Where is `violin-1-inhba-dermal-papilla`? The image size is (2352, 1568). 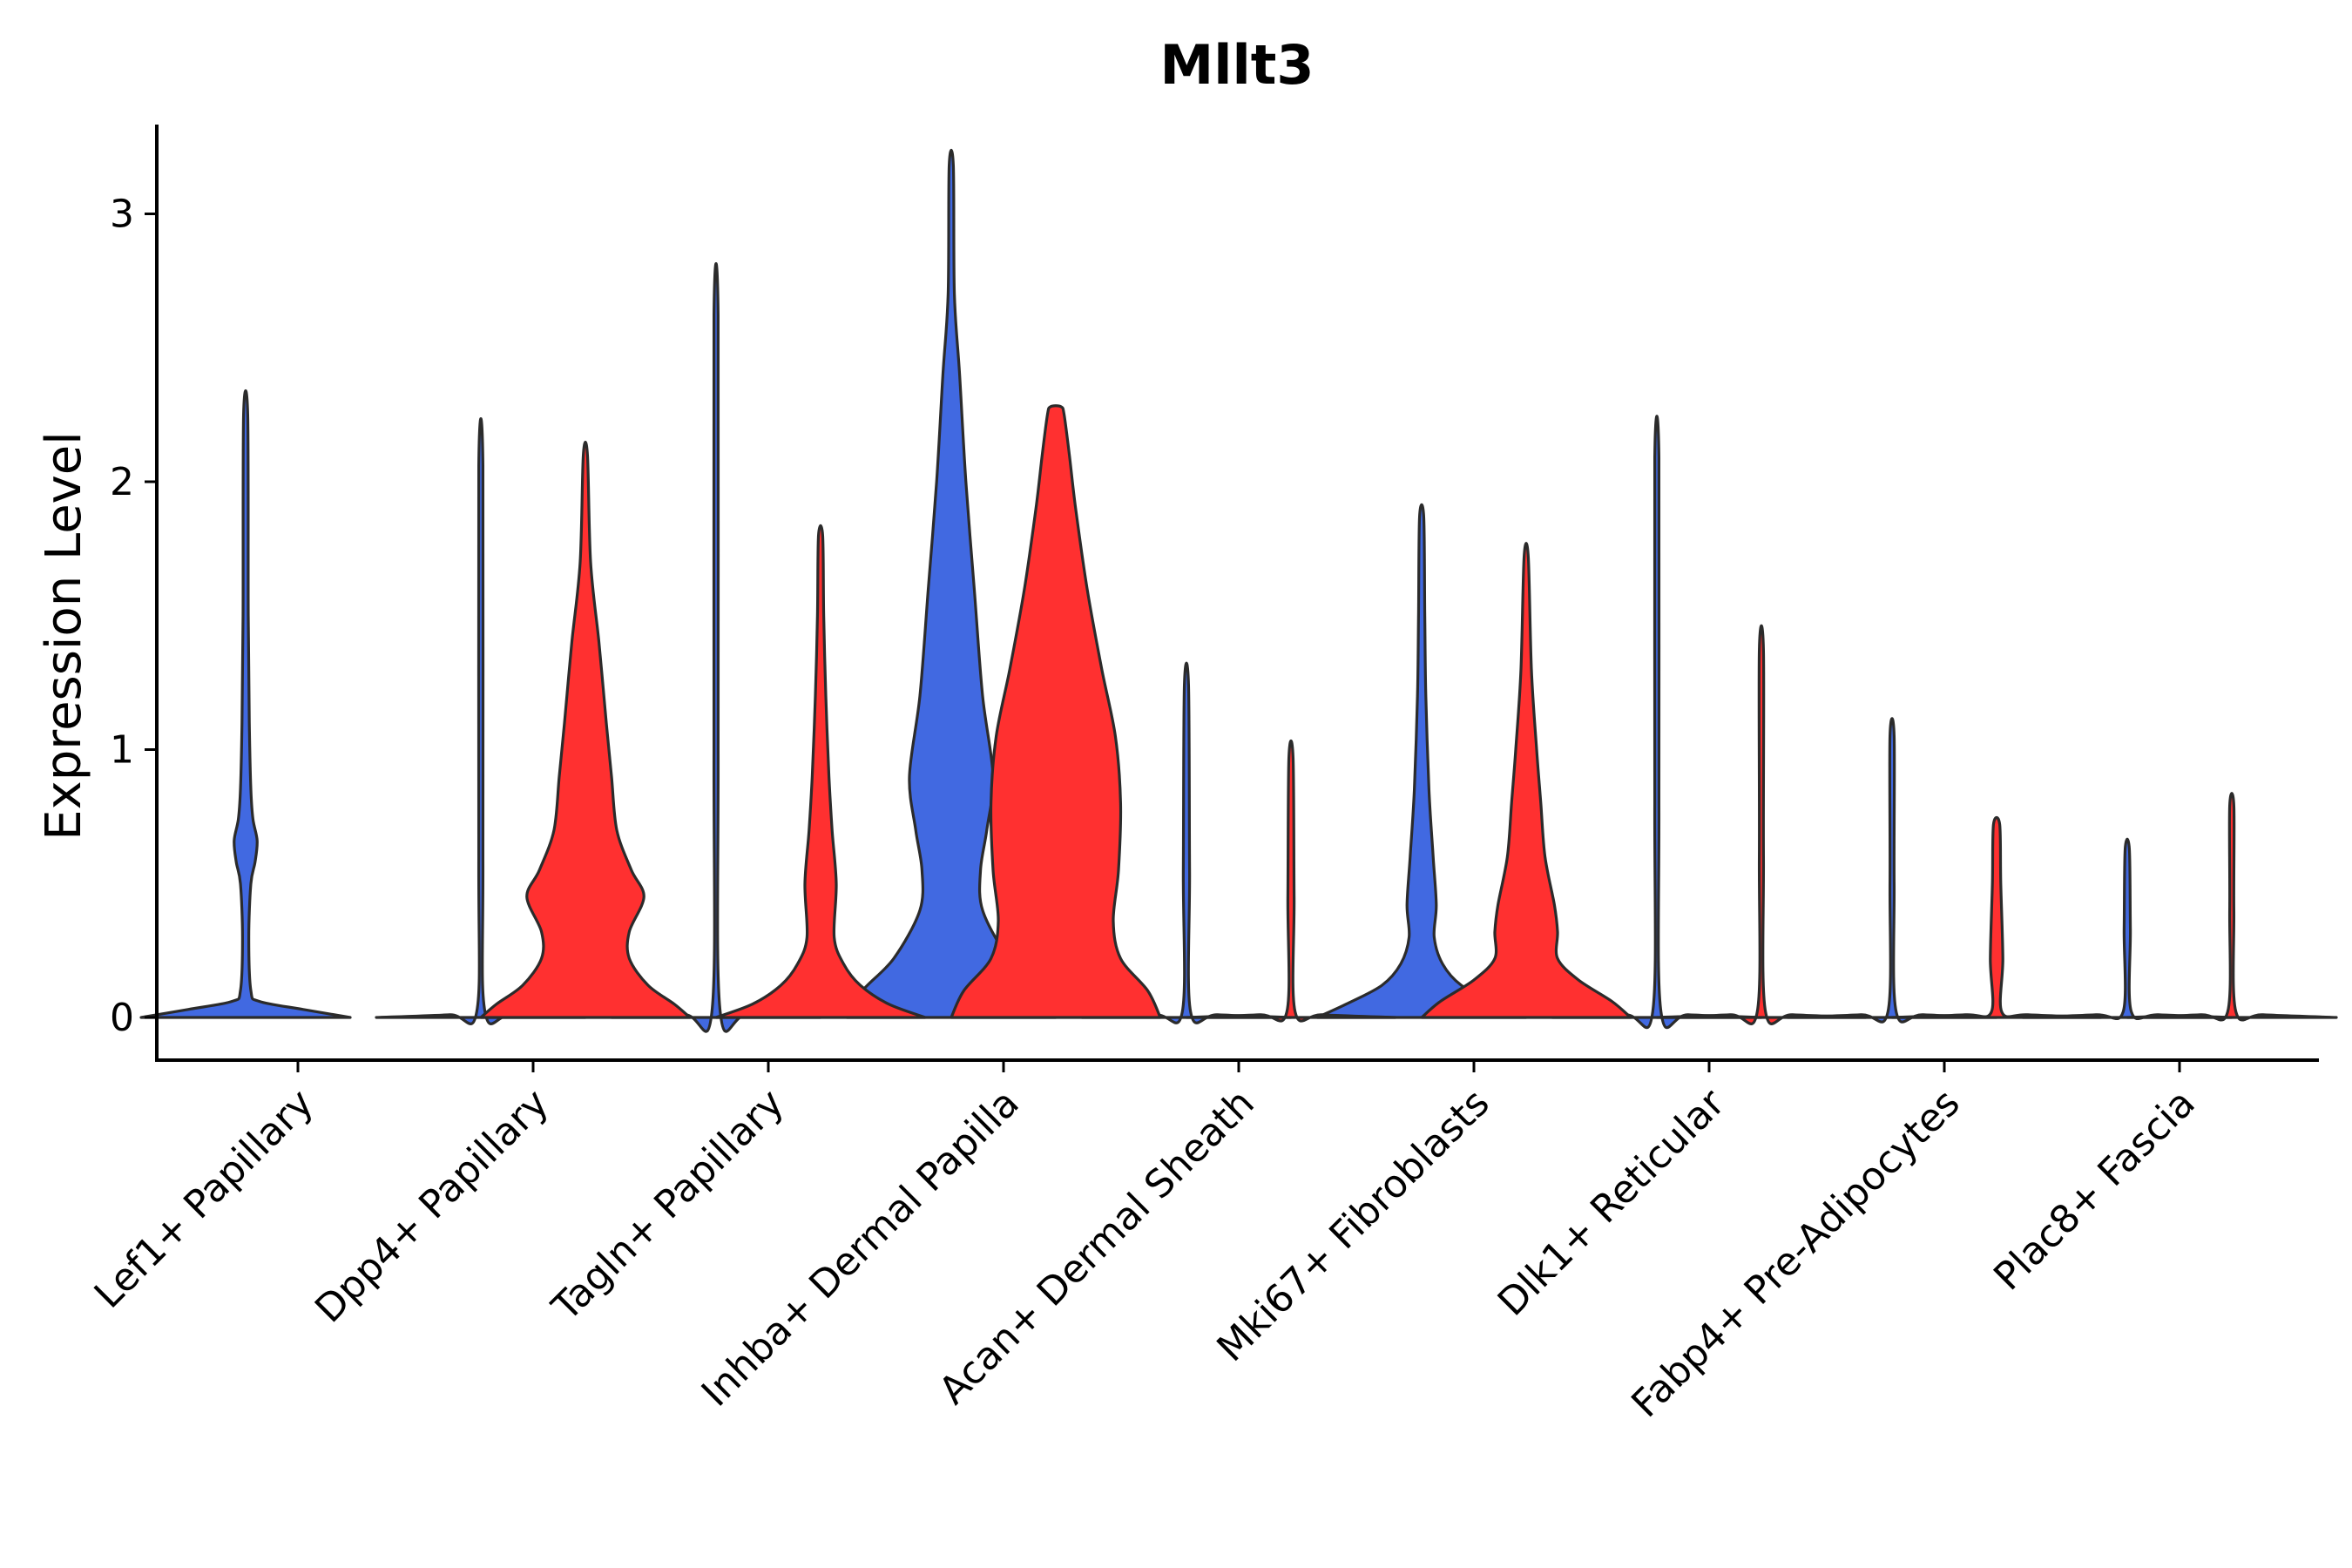
violin-1-inhba-dermal-papilla is located at coordinates (952, 583).